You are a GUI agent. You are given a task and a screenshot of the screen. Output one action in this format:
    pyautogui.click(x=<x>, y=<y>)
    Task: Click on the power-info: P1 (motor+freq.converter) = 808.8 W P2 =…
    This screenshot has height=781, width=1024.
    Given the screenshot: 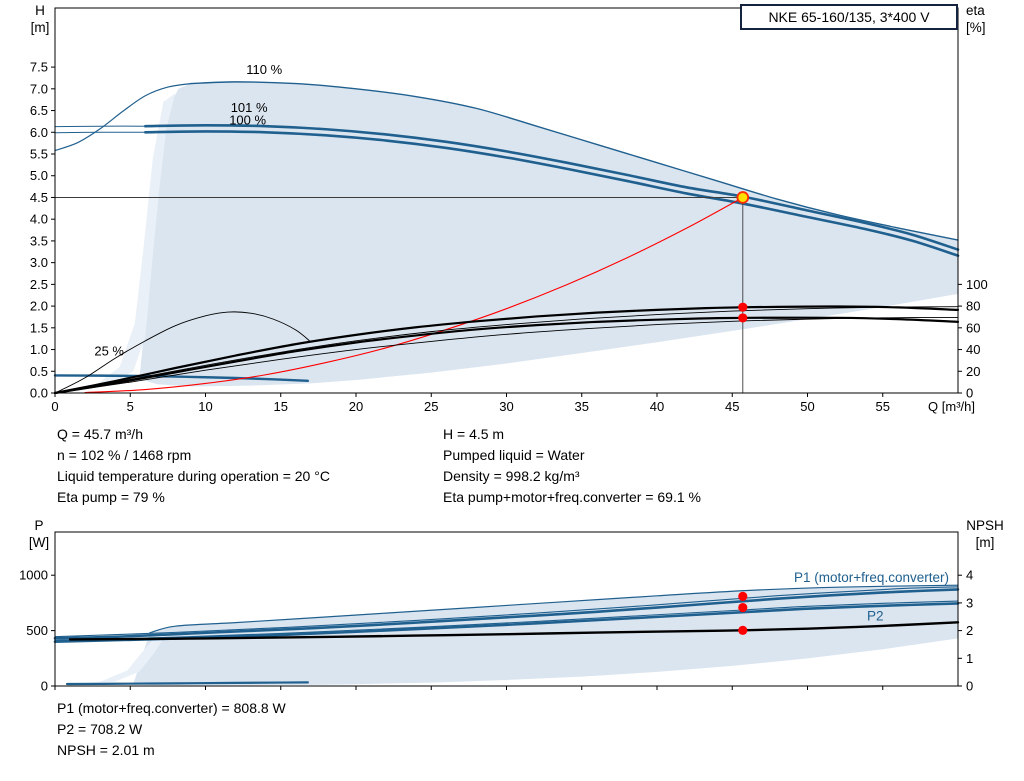 What is the action you would take?
    pyautogui.click(x=171, y=729)
    